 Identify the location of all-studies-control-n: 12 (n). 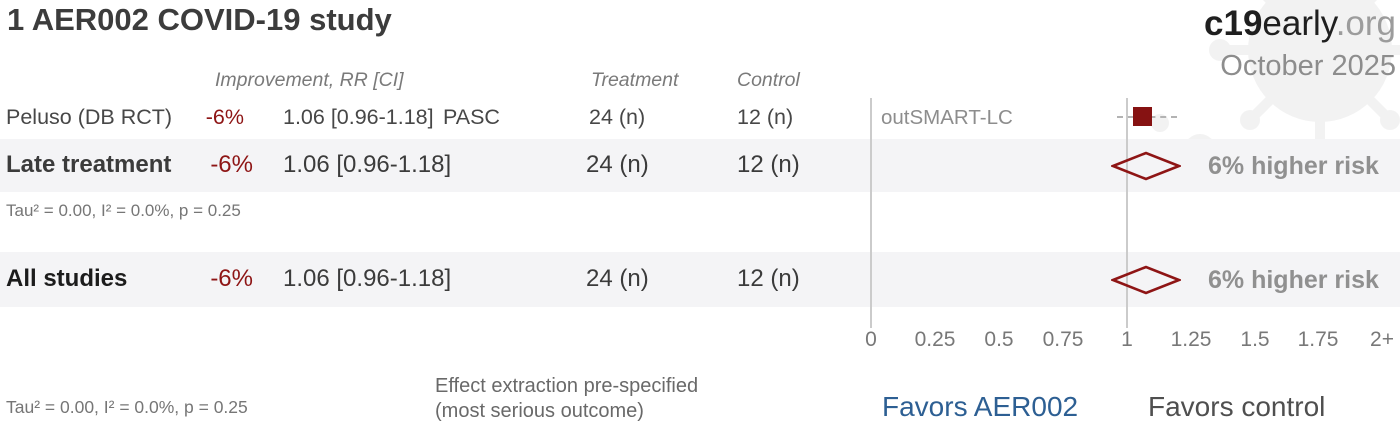
(768, 278).